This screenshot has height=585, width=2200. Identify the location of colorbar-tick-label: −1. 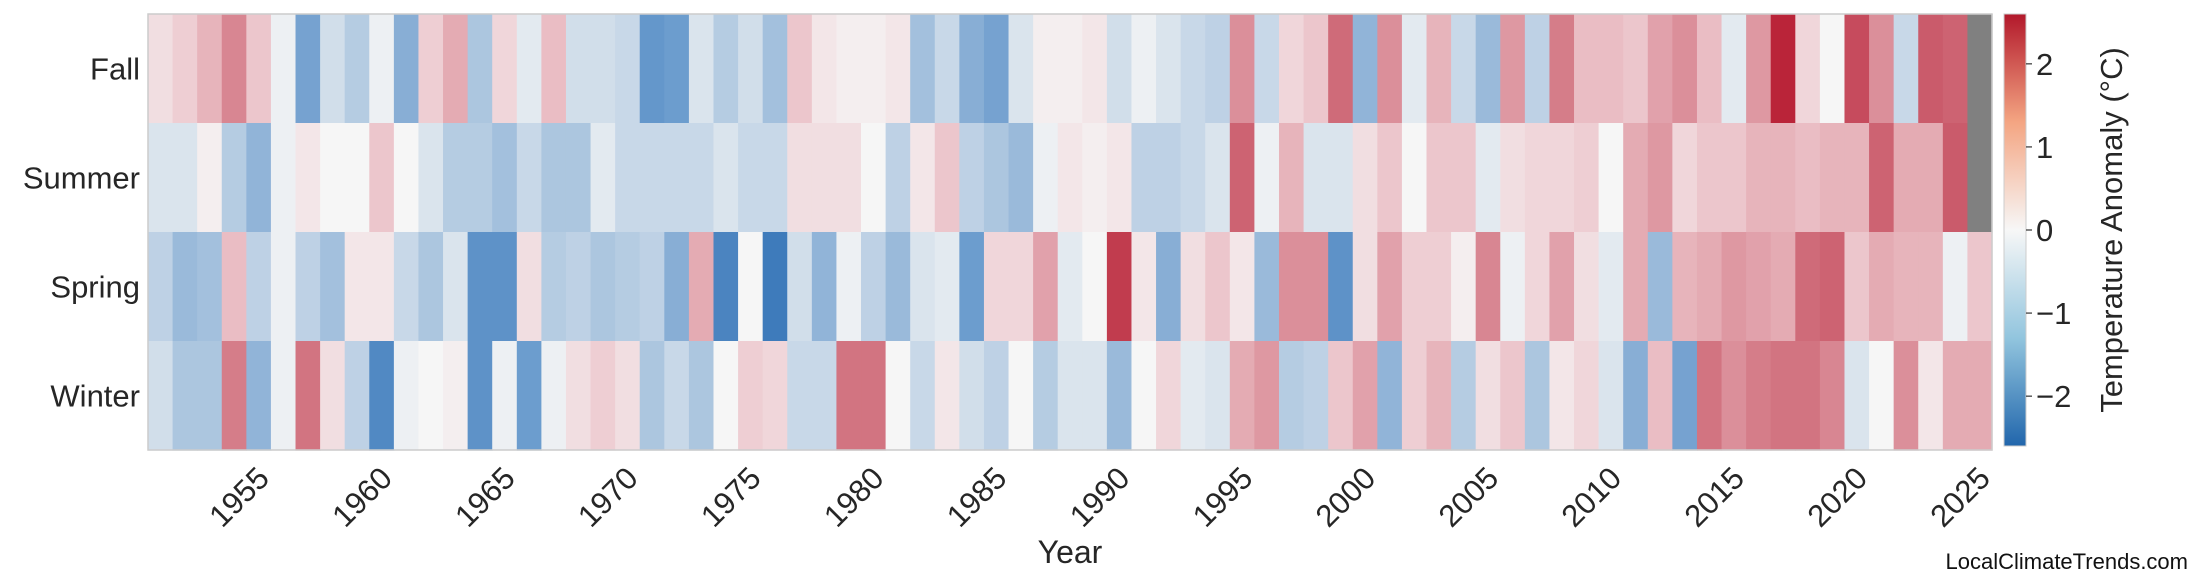
(2053, 313).